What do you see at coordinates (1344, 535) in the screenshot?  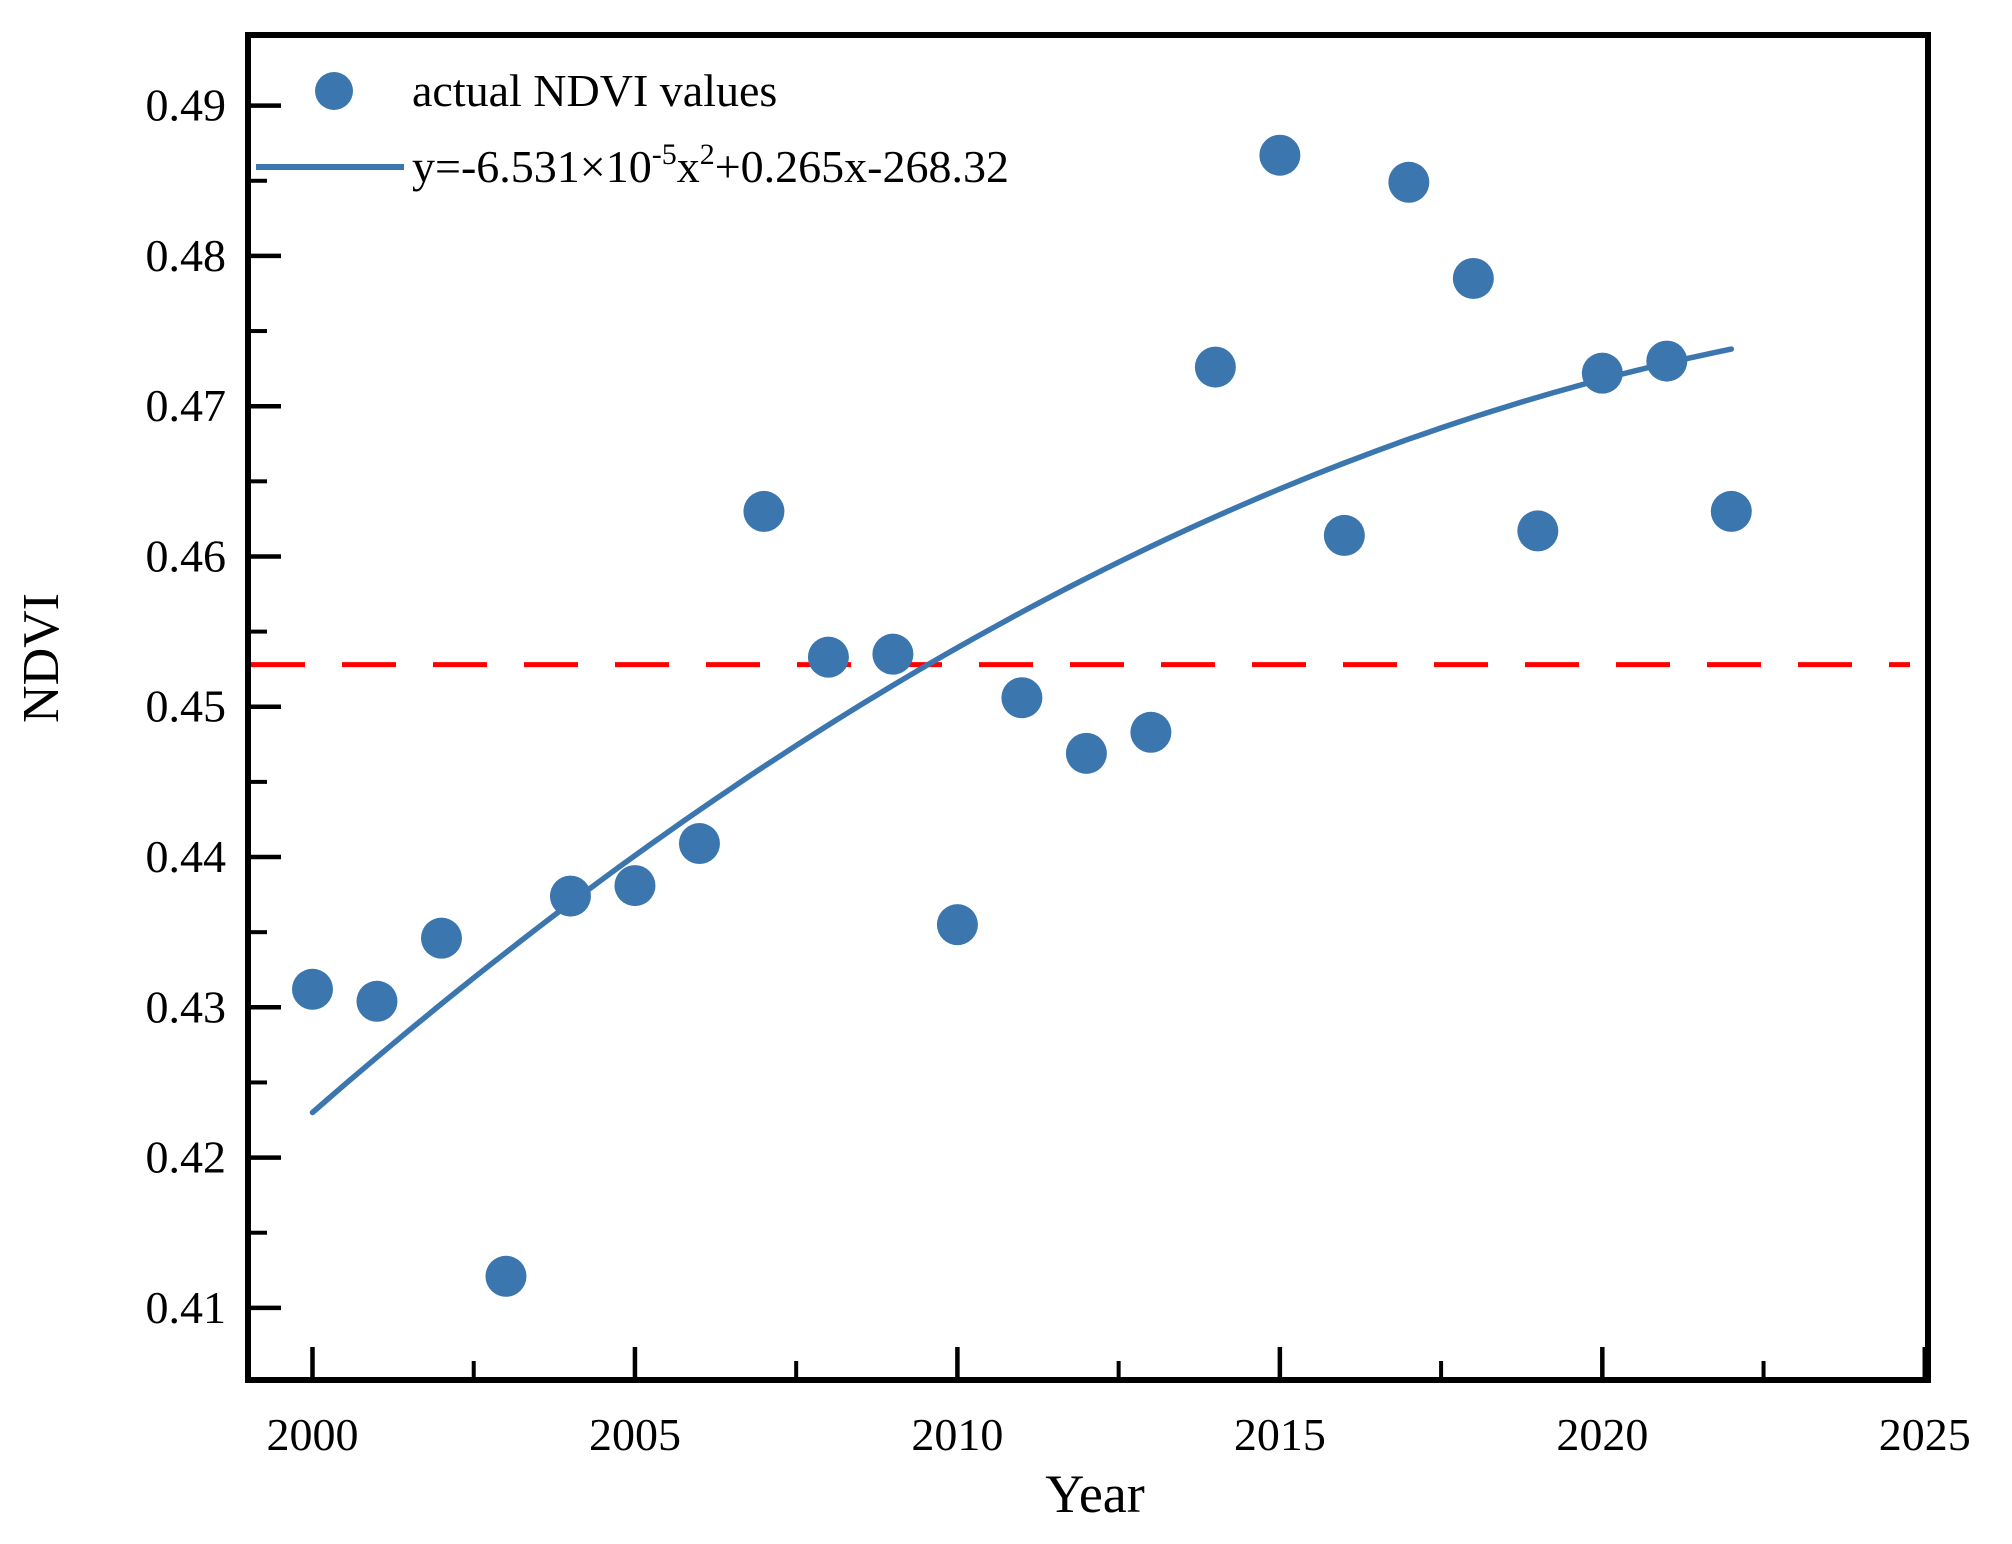 I see `data-point-2016` at bounding box center [1344, 535].